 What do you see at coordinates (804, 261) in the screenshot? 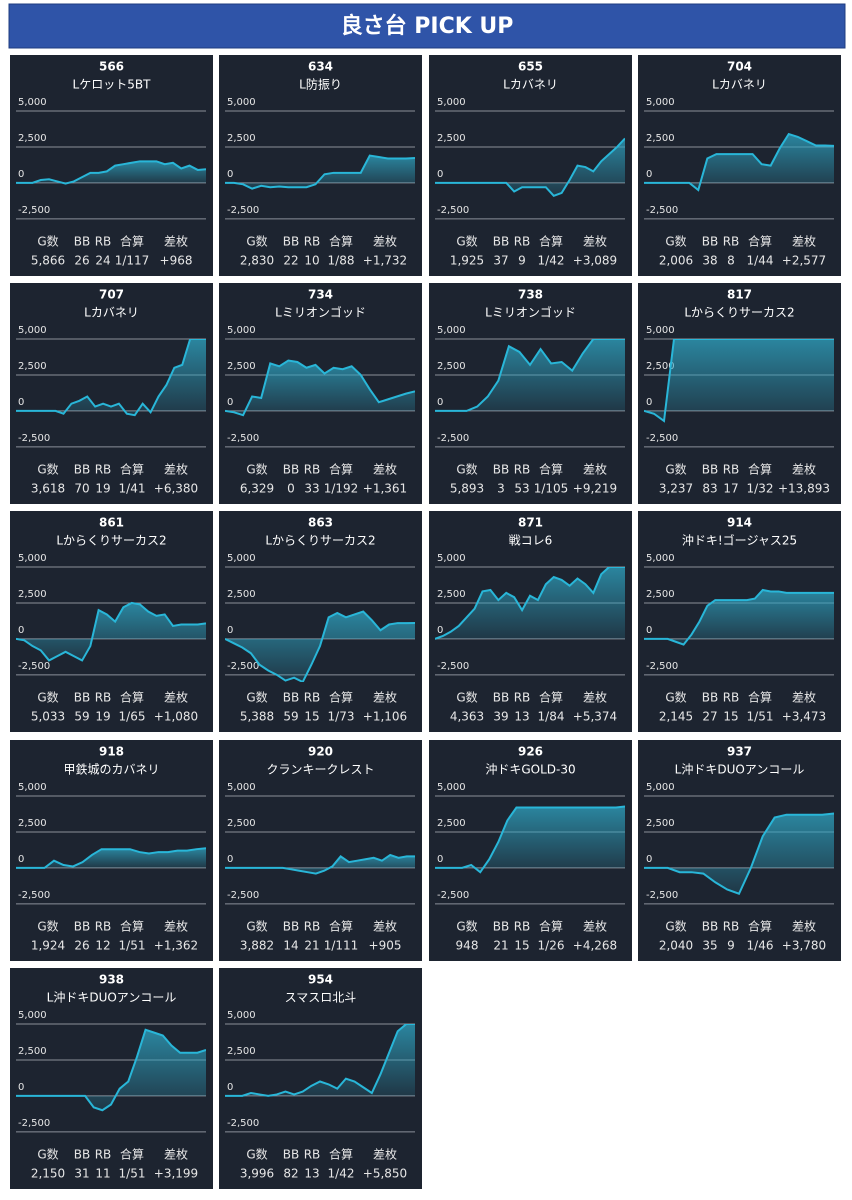
I see `stat-value: +2,577` at bounding box center [804, 261].